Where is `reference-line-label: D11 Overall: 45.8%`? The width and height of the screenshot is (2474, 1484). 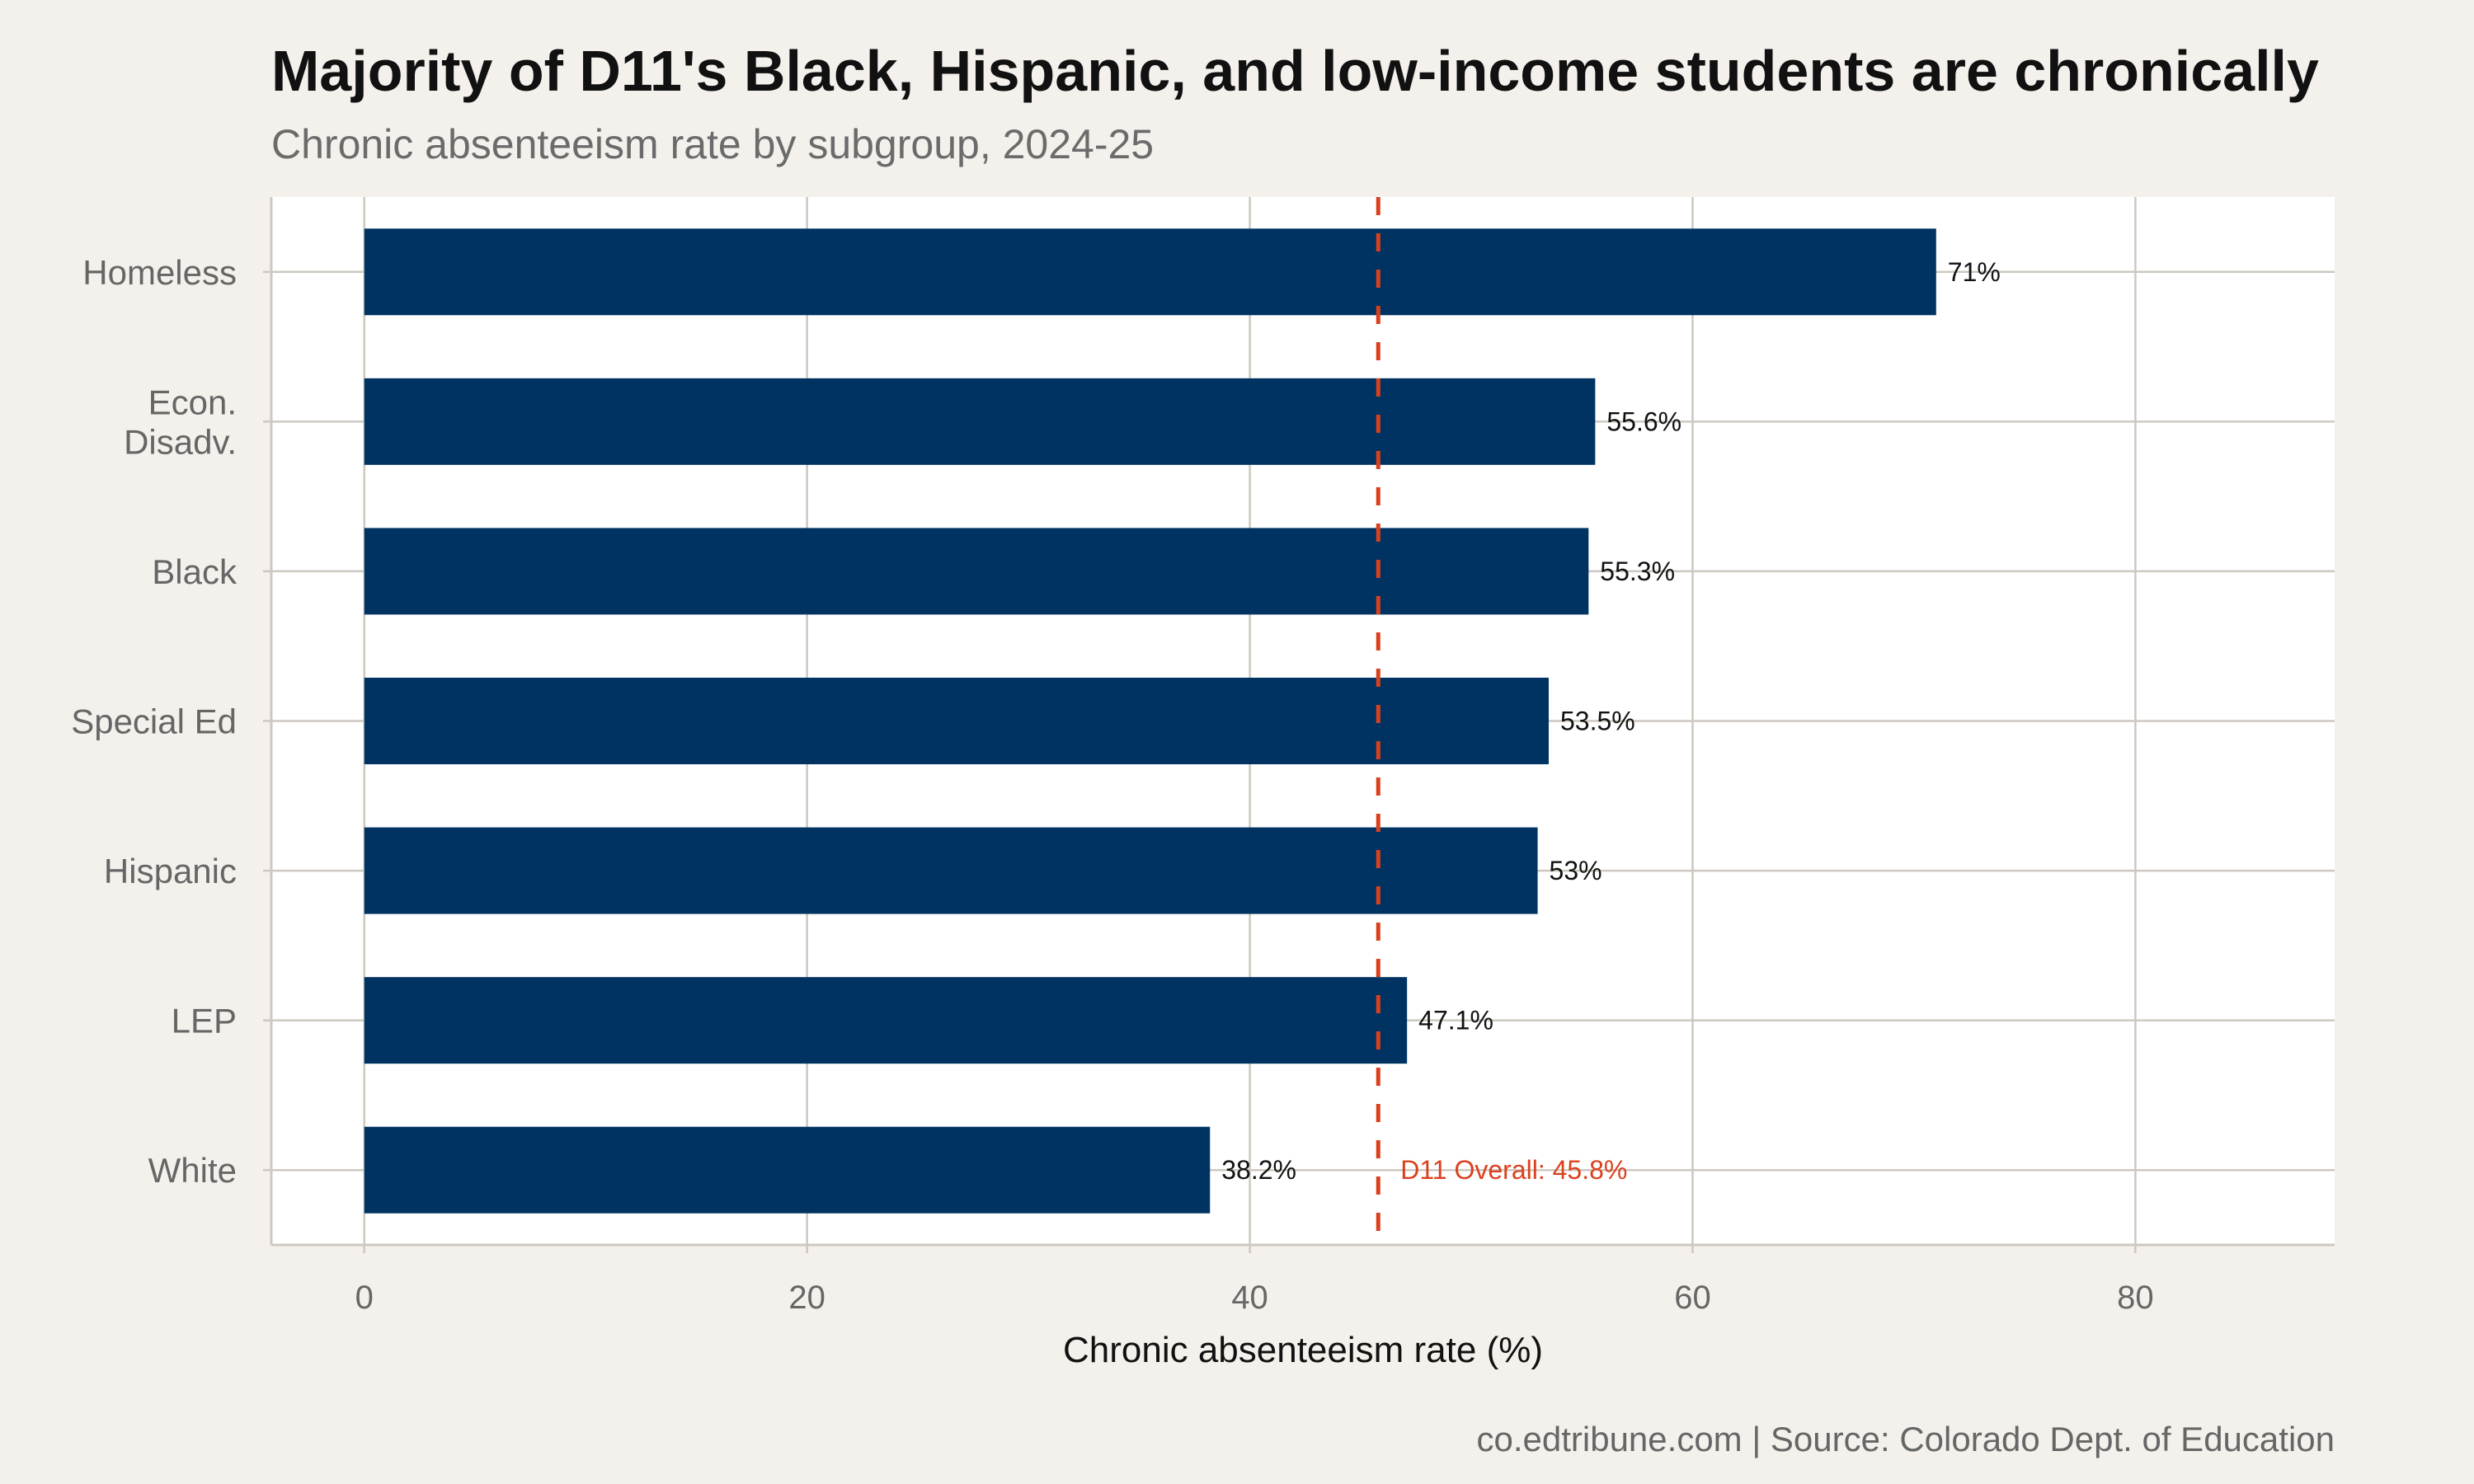
reference-line-label: D11 Overall: 45.8% is located at coordinates (1513, 1170).